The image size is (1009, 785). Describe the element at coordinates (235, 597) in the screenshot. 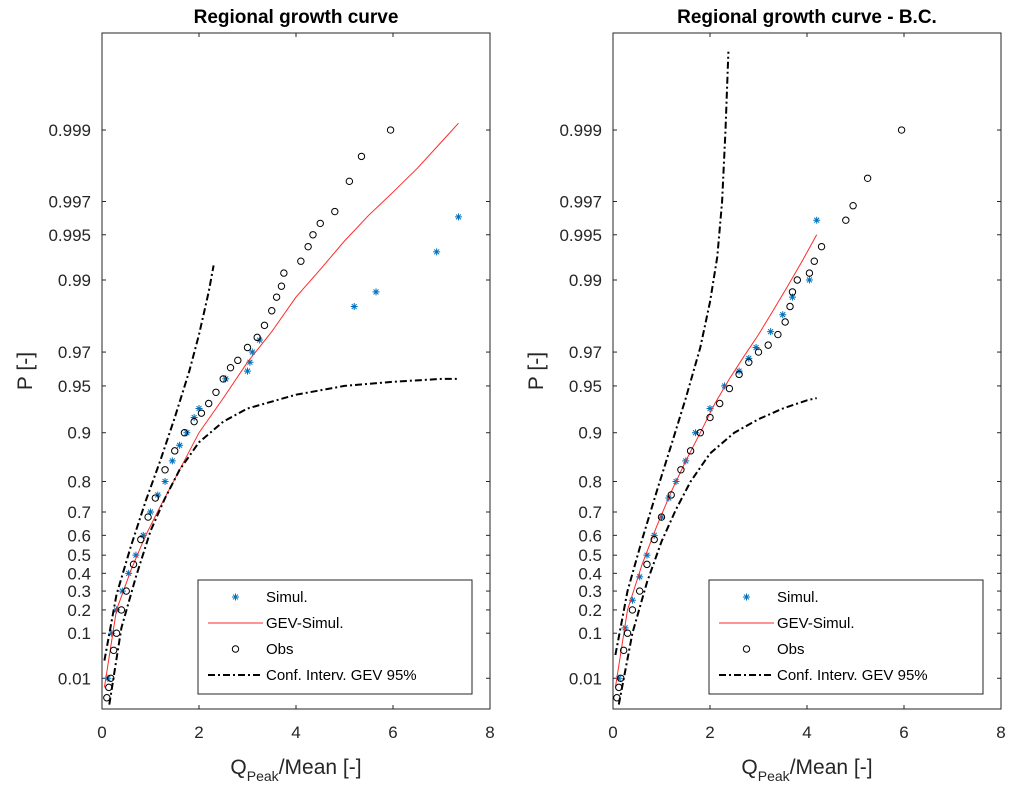

I see `legend-simul-marker` at that location.